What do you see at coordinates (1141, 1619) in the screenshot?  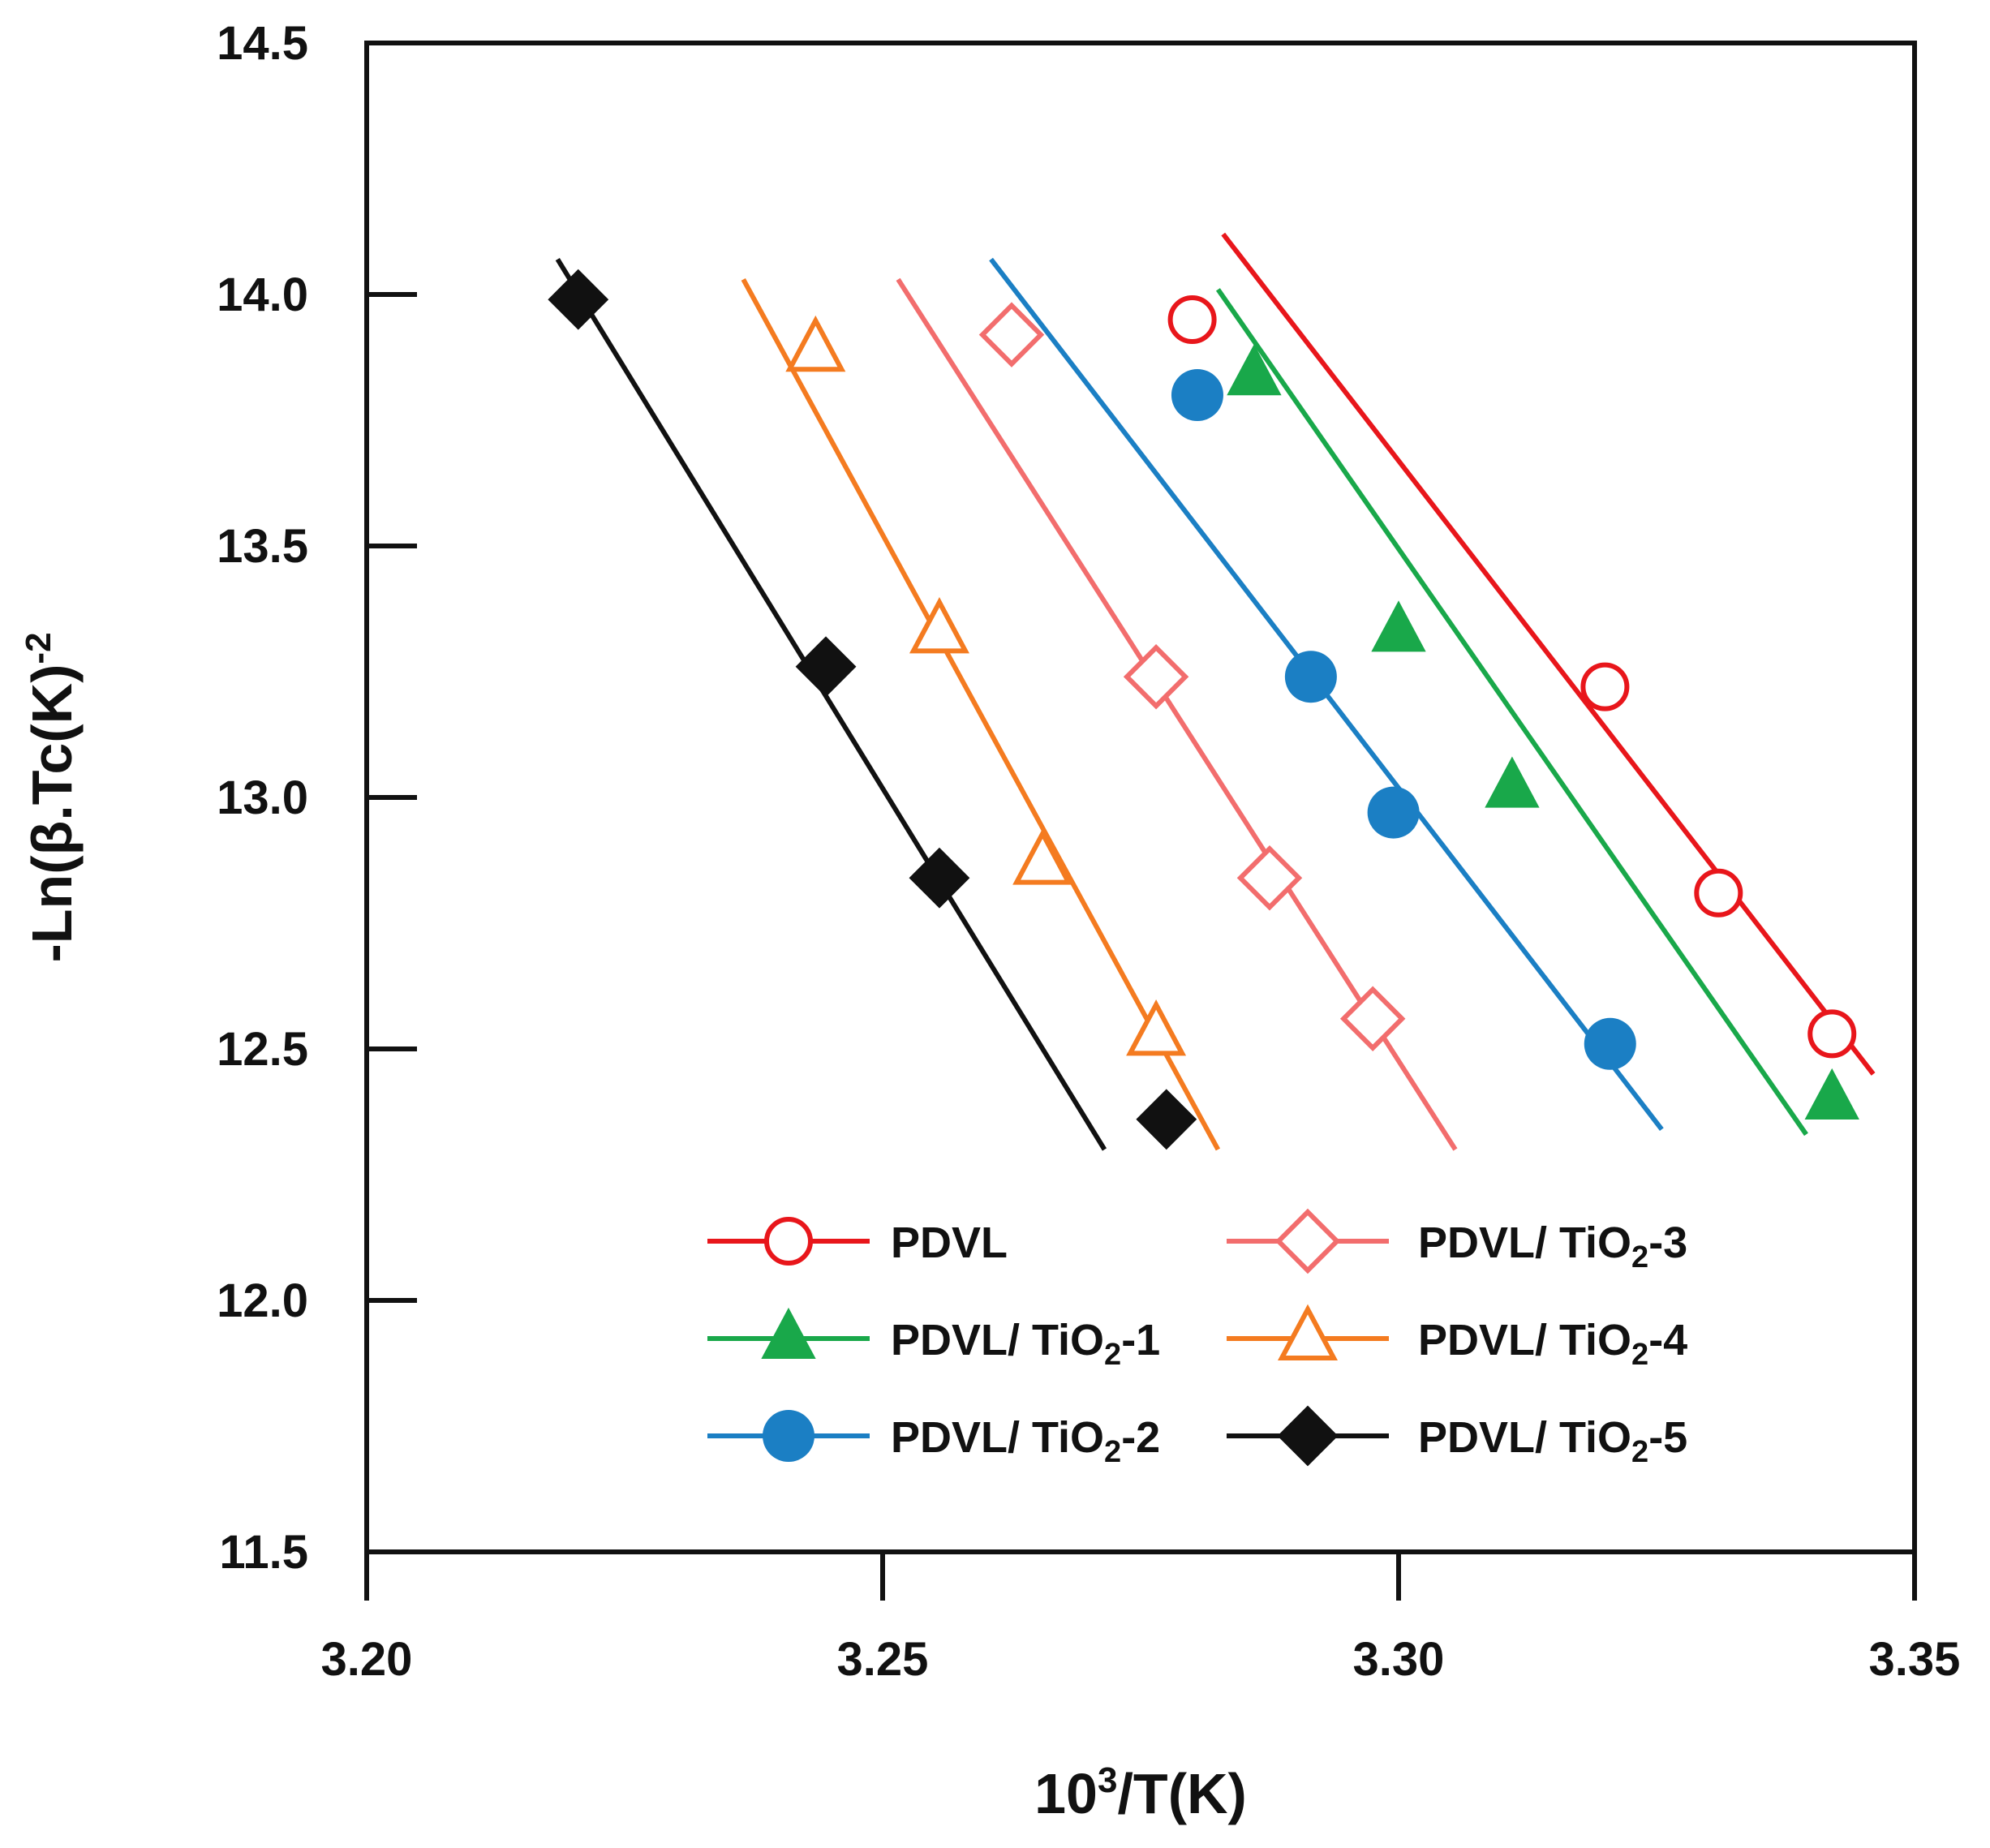 I see `x-axis-ticks: 3.20 3.25 3.30 3.35` at bounding box center [1141, 1619].